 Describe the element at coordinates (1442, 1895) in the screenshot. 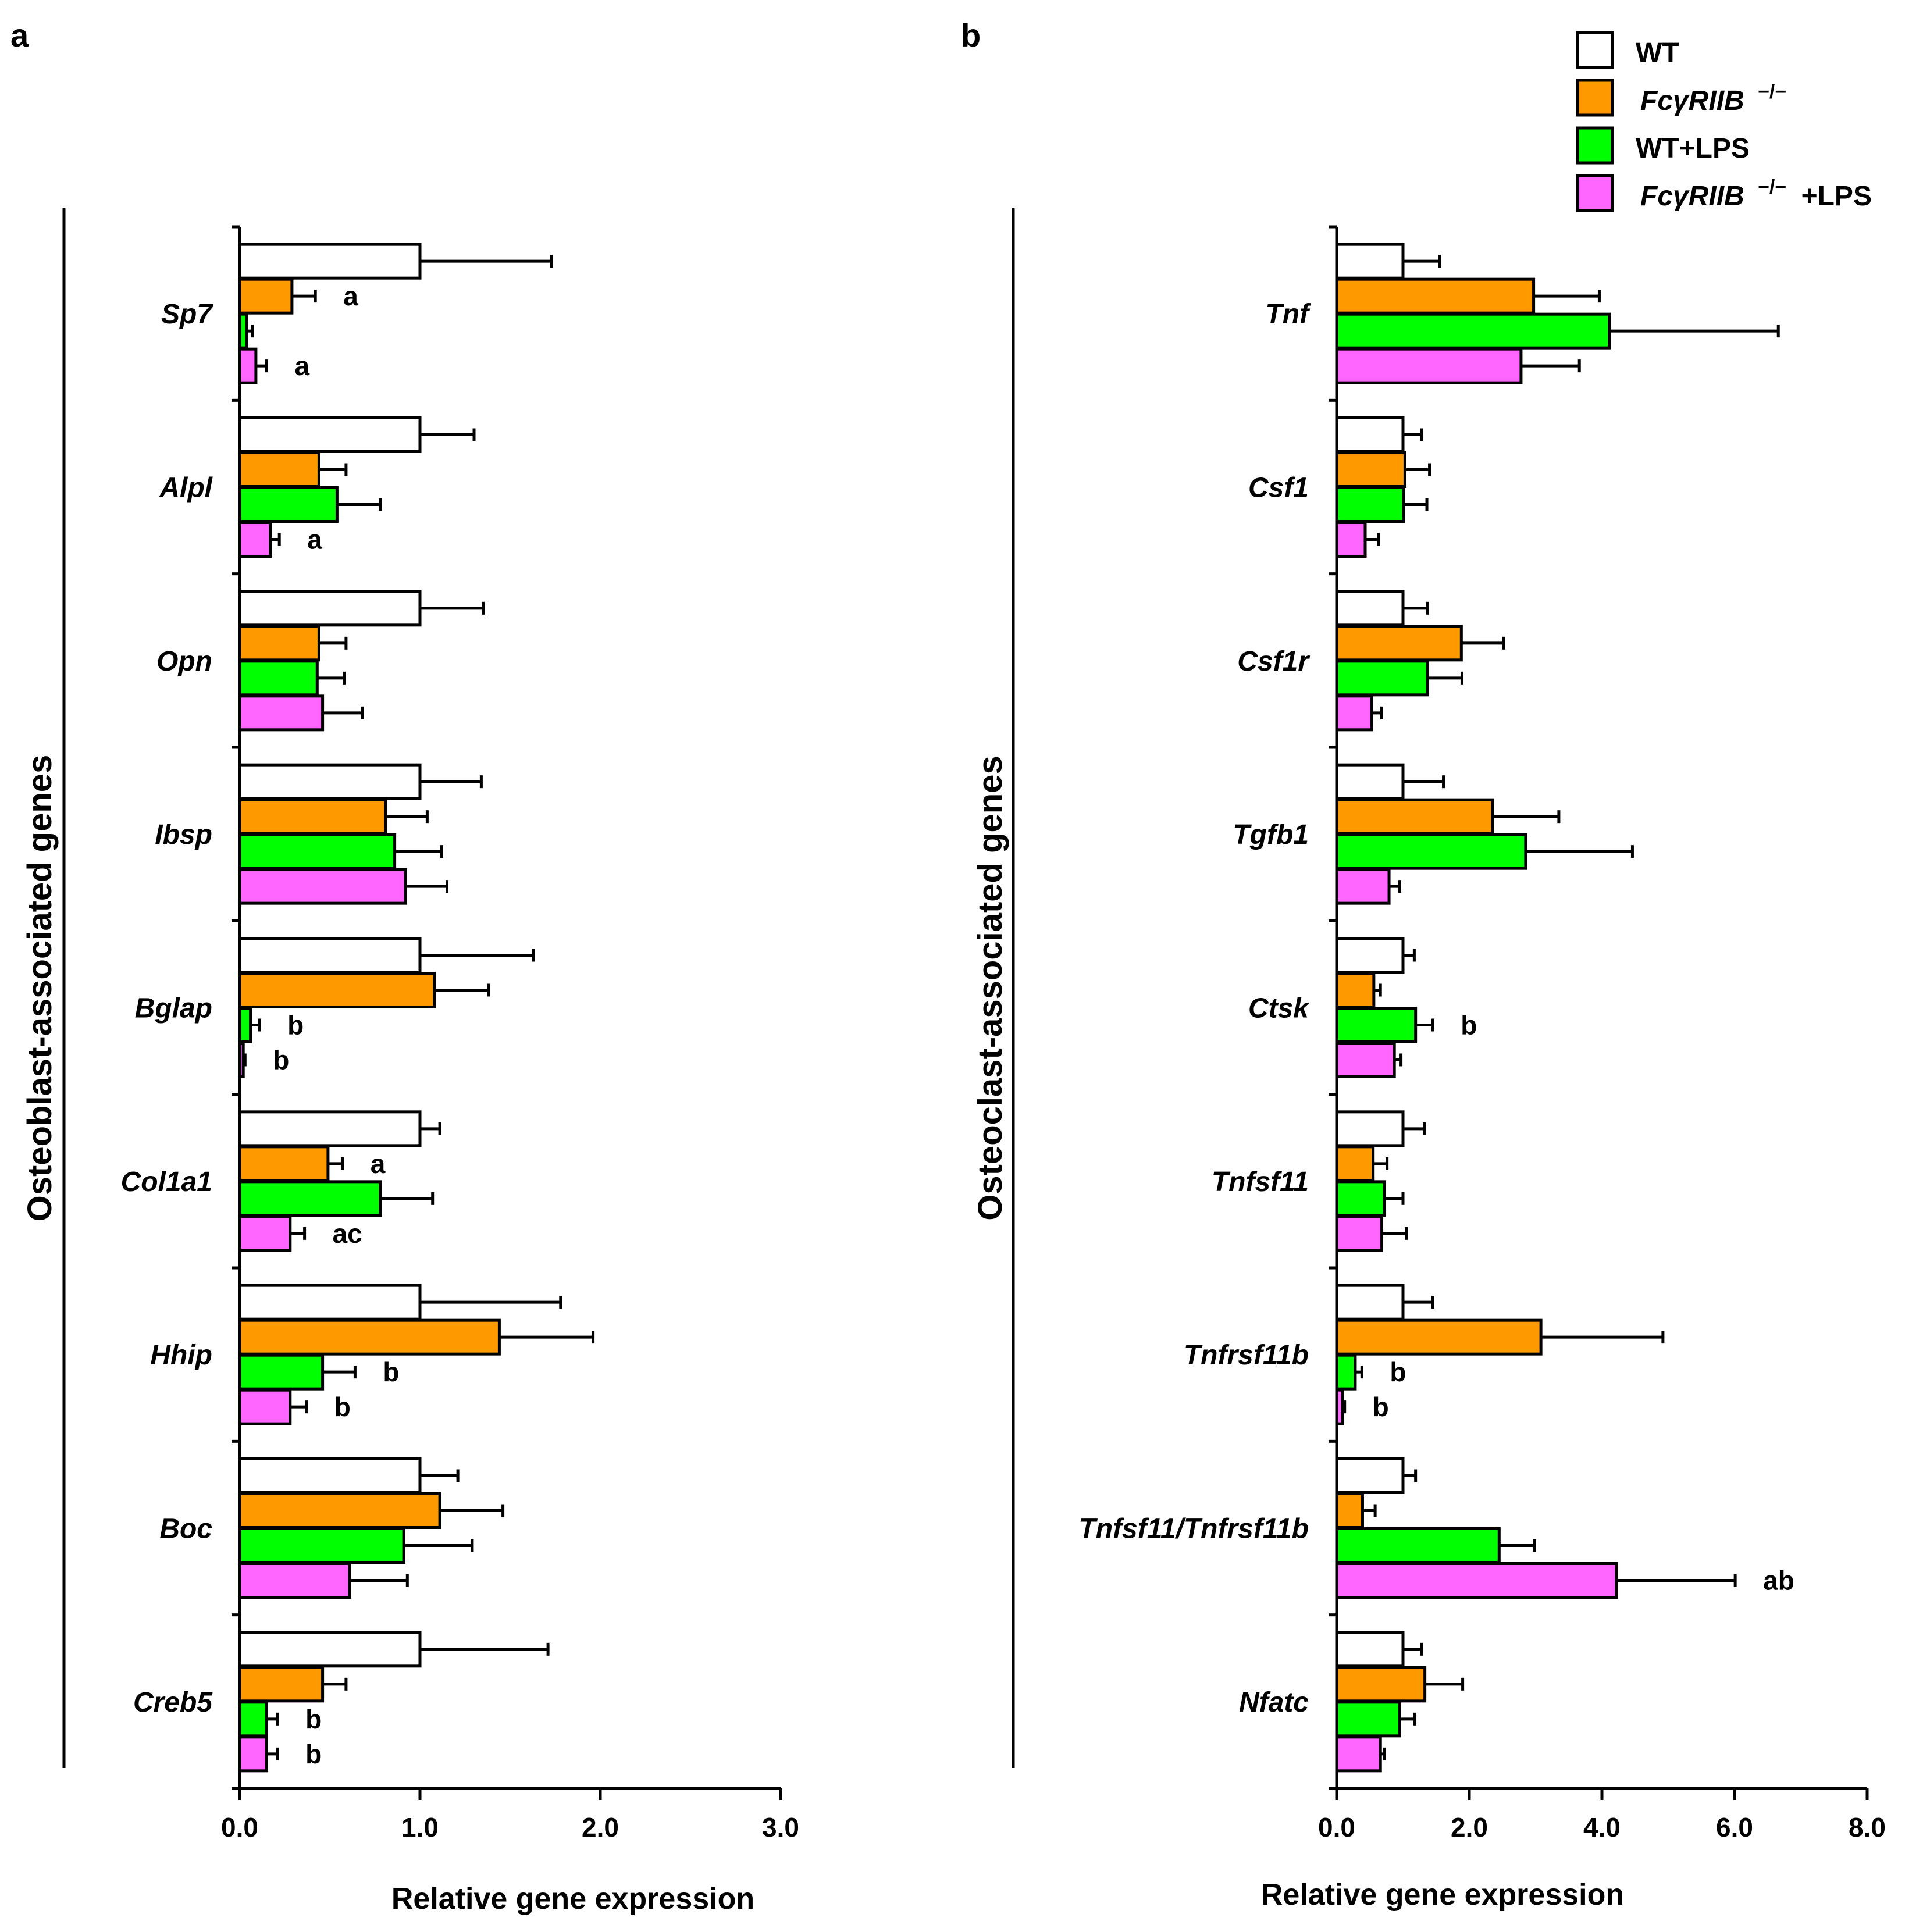

I see `panel-b-x-axis-title: Relative gene expression` at that location.